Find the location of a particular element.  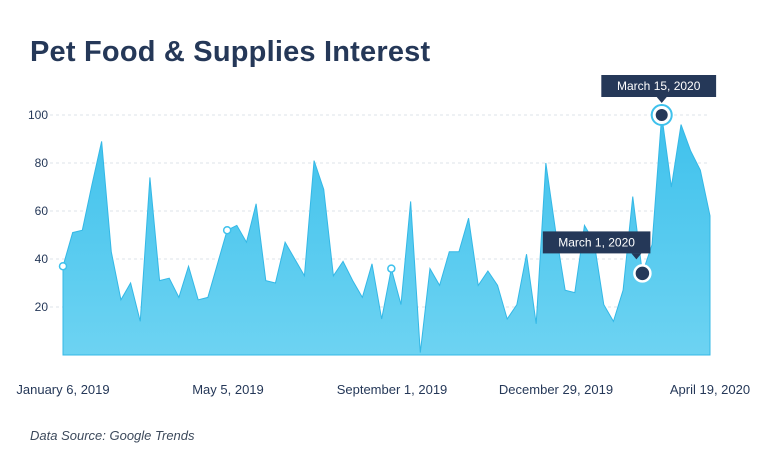

callout-label-1: March 15, 2020 is located at coordinates (659, 86).